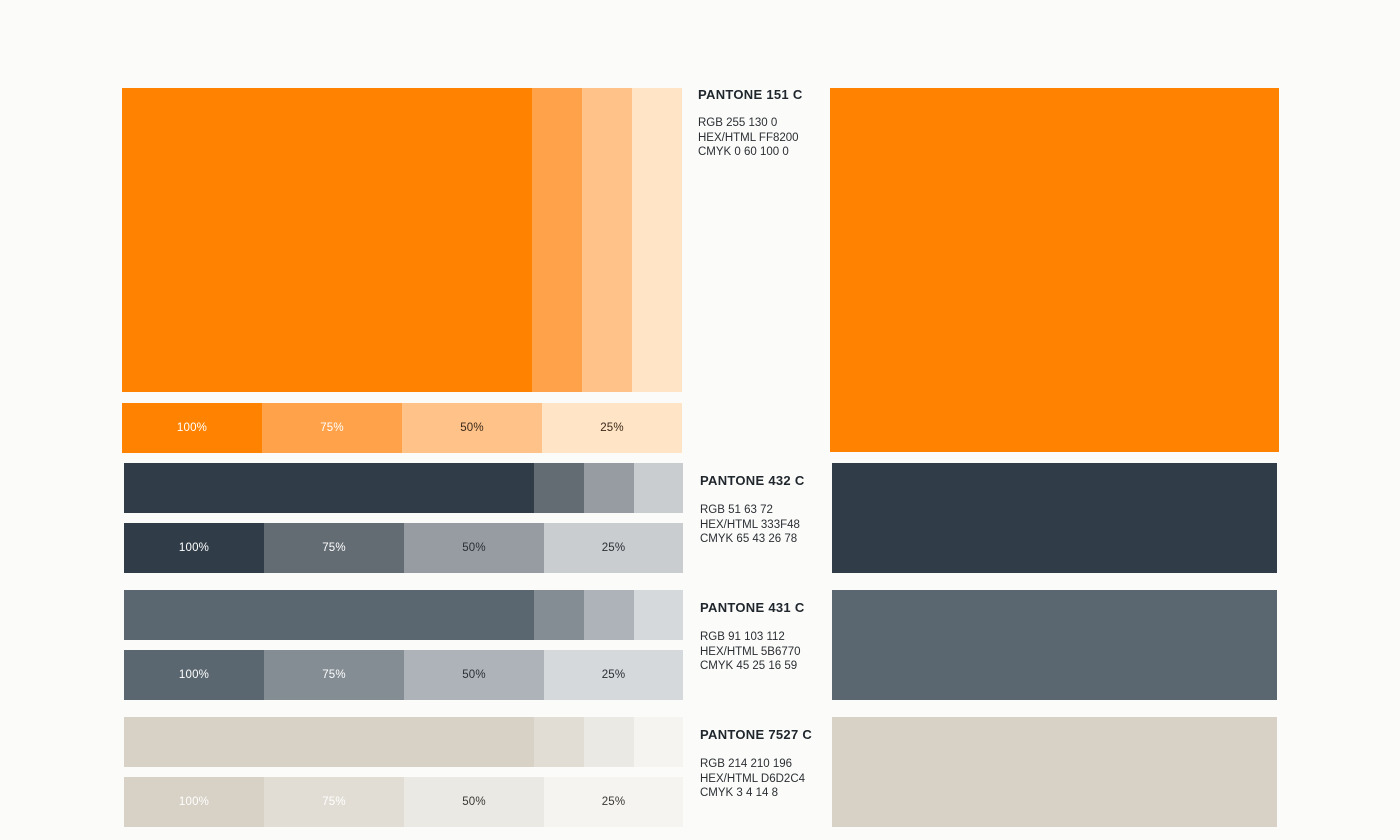  Describe the element at coordinates (738, 123) in the screenshot. I see `rgb-value: RGB 255 130 0` at that location.